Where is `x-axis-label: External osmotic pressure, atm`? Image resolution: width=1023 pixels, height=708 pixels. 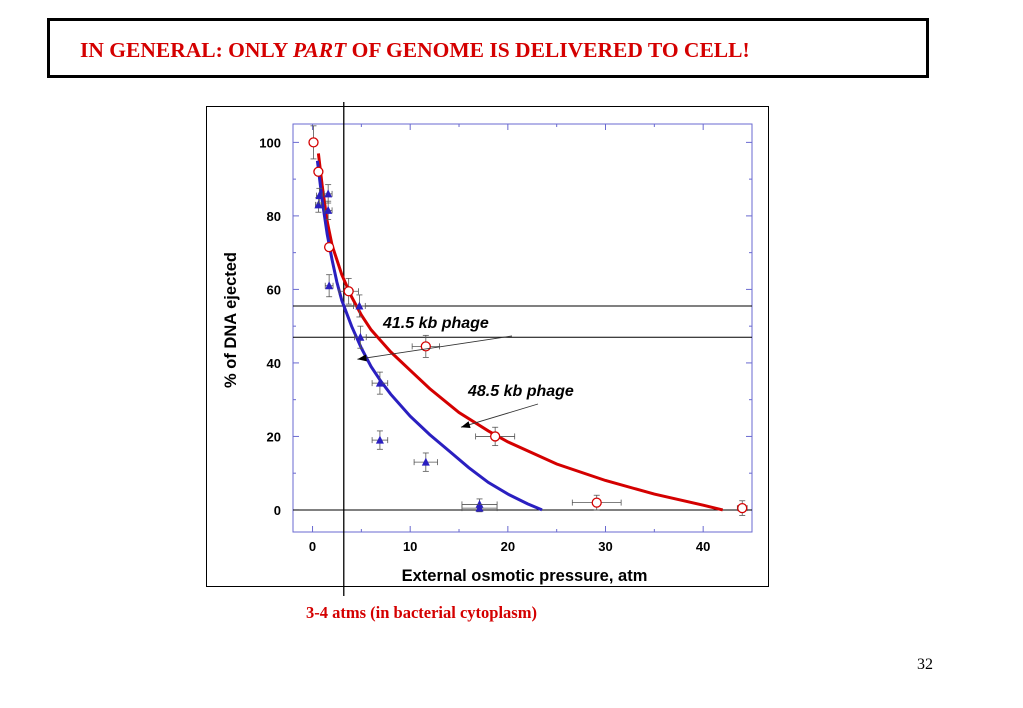
x-axis-label: External osmotic pressure, atm is located at coordinates (525, 576).